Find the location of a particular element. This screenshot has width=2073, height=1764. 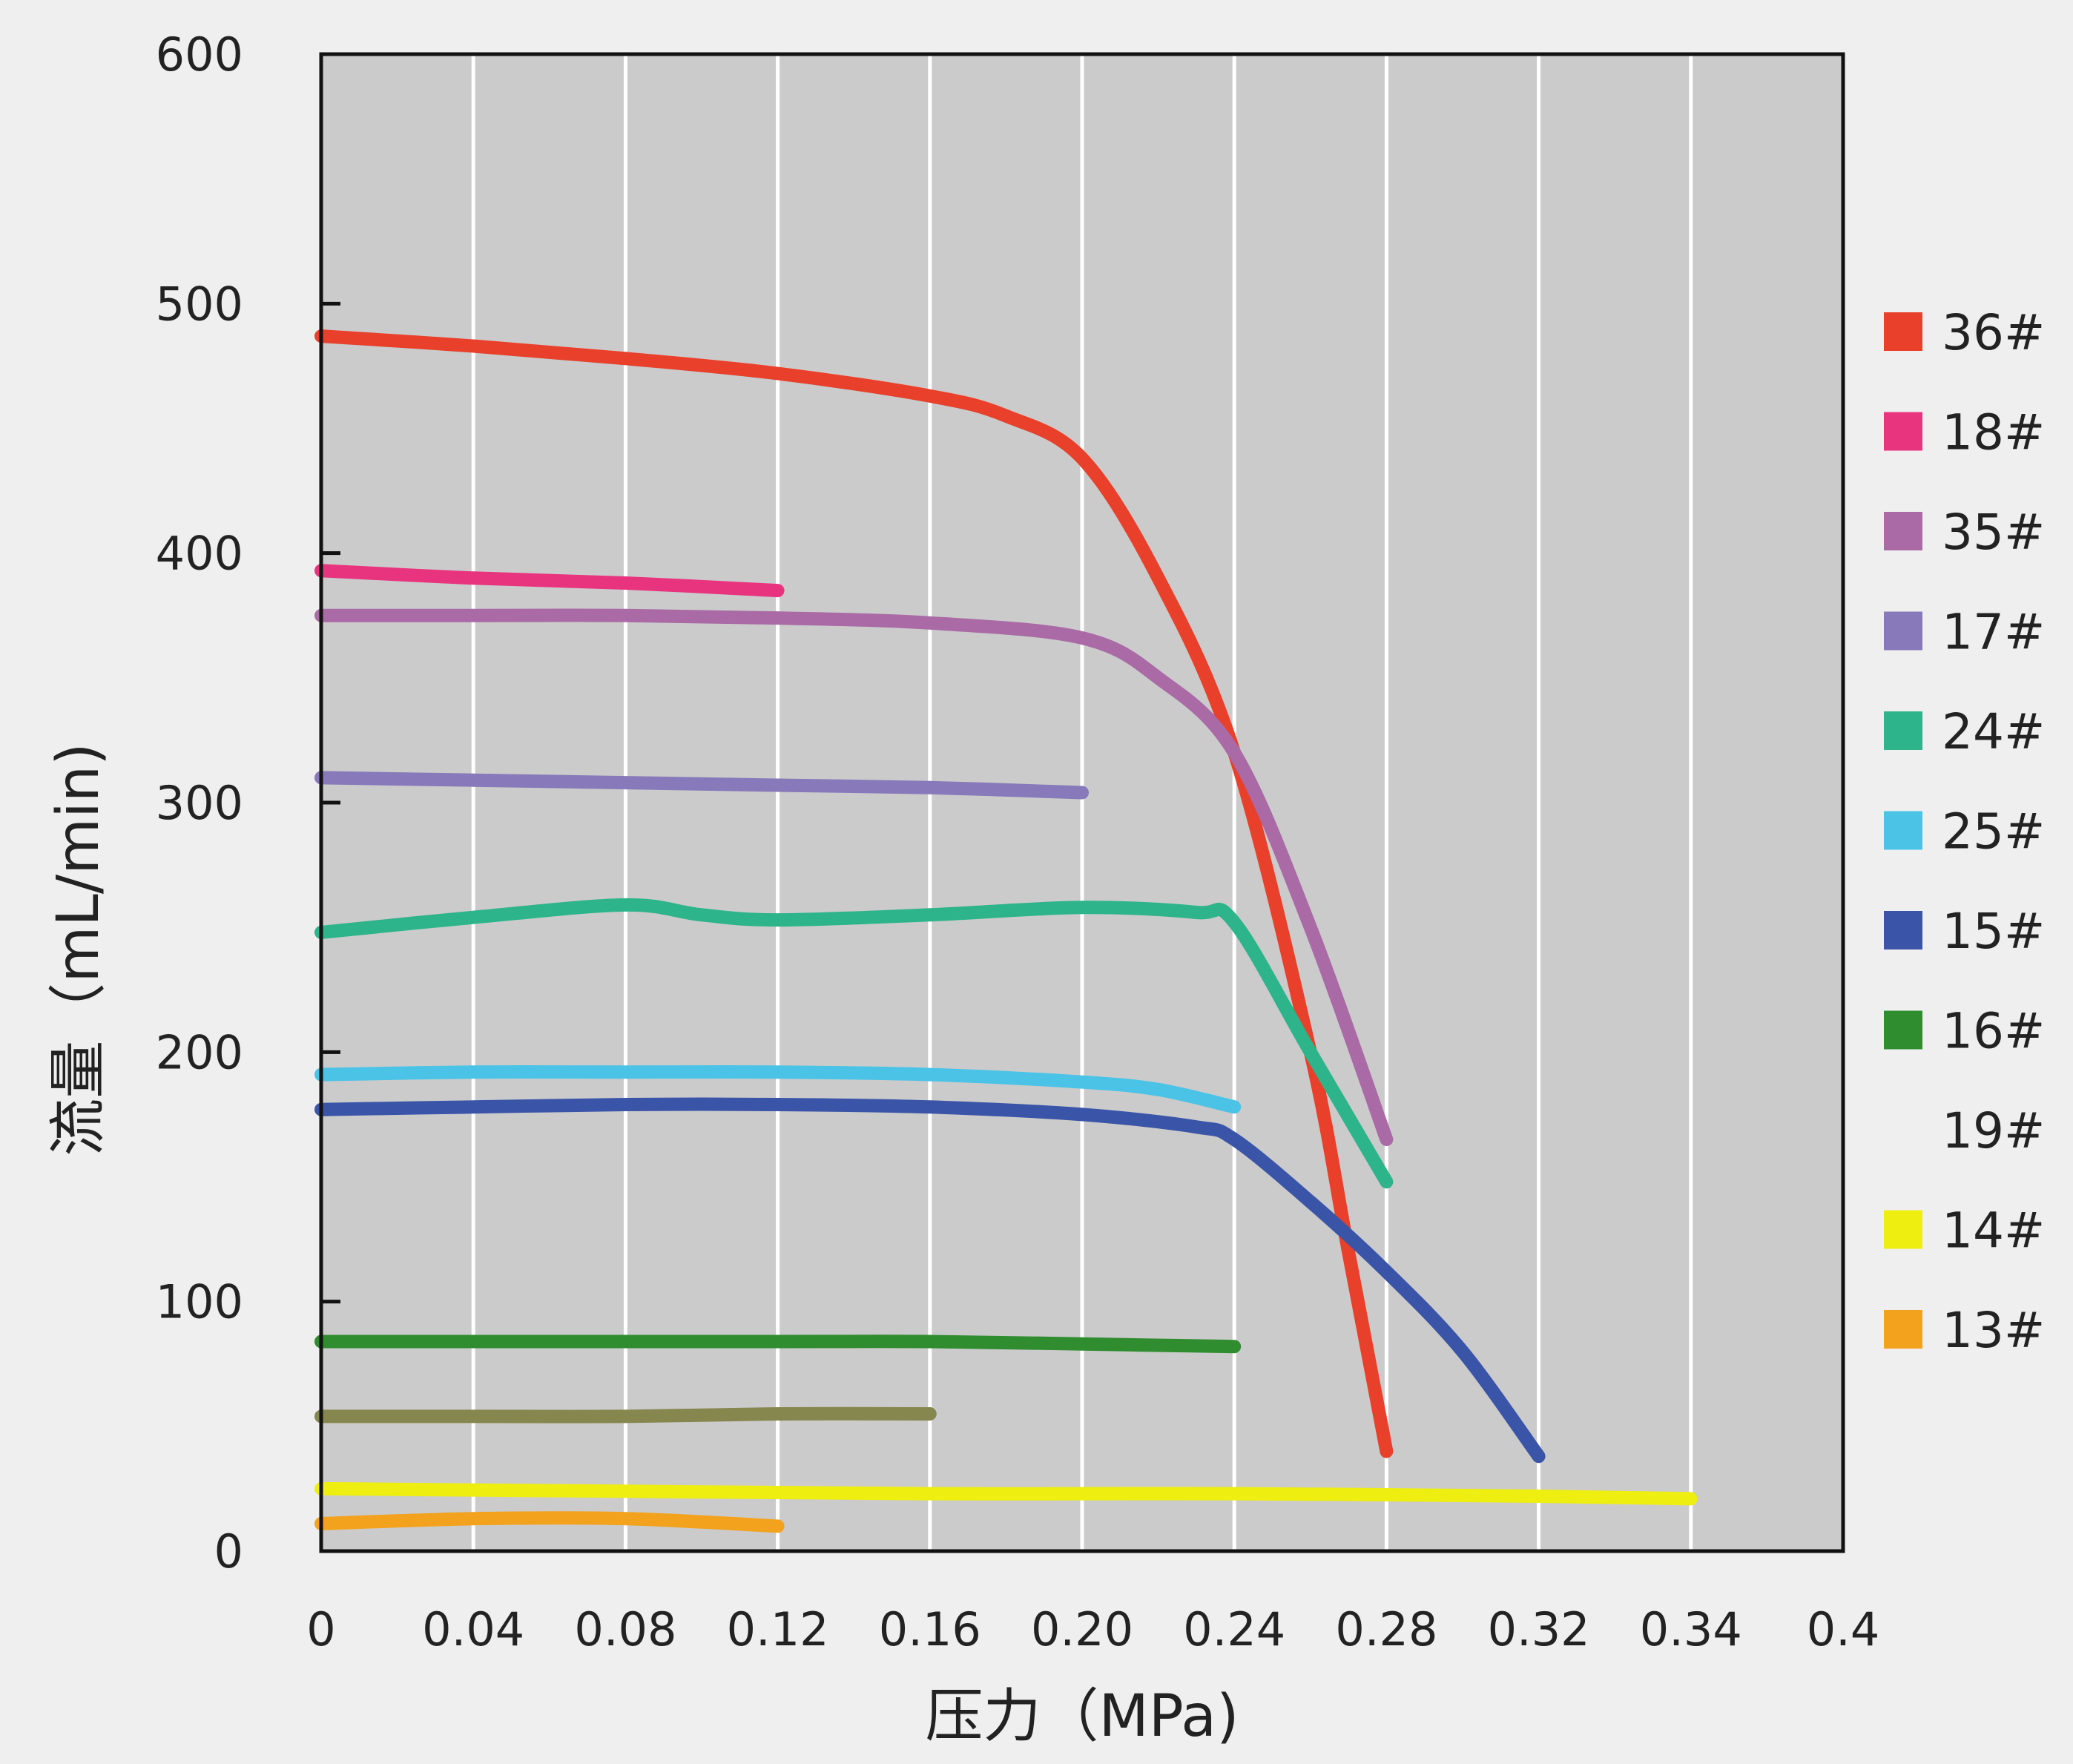

legend-label: 13# is located at coordinates (1994, 1330).